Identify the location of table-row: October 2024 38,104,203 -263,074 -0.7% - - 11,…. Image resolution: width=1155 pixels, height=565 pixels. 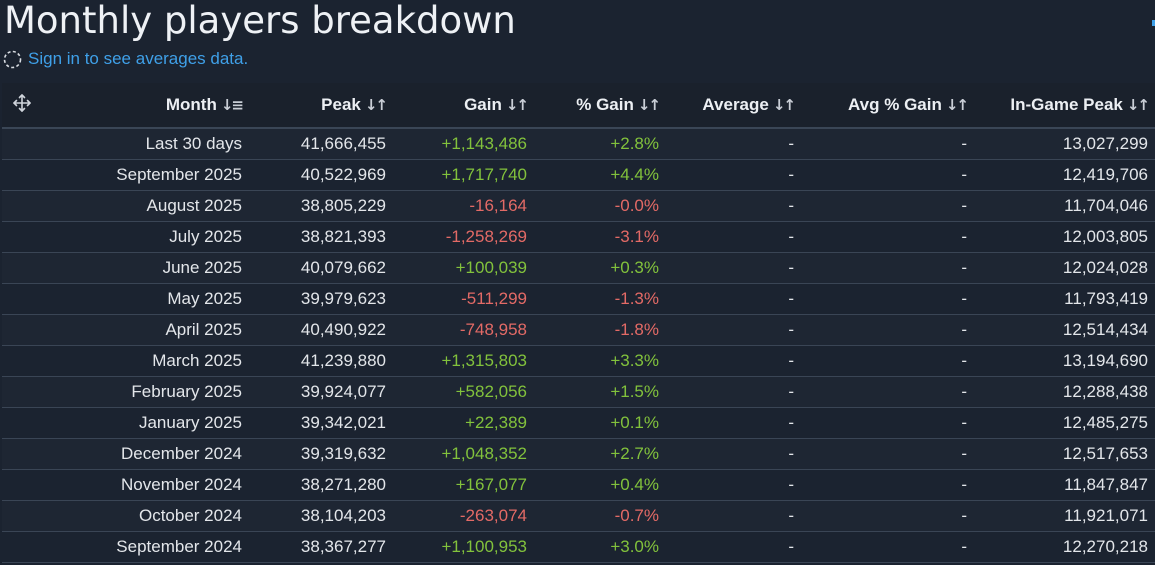
(578, 515).